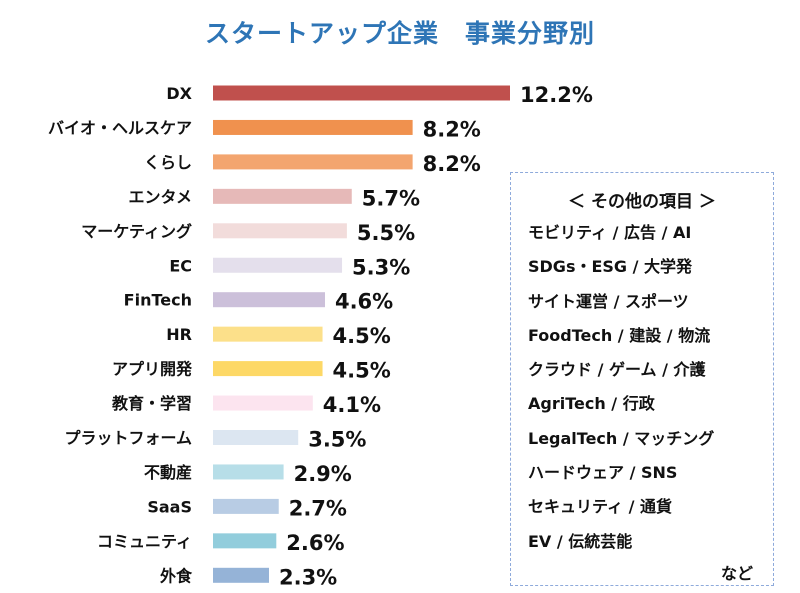 The image size is (800, 593). I want to click on other-items-title: ＜ その他の項目 ＞, so click(642, 202).